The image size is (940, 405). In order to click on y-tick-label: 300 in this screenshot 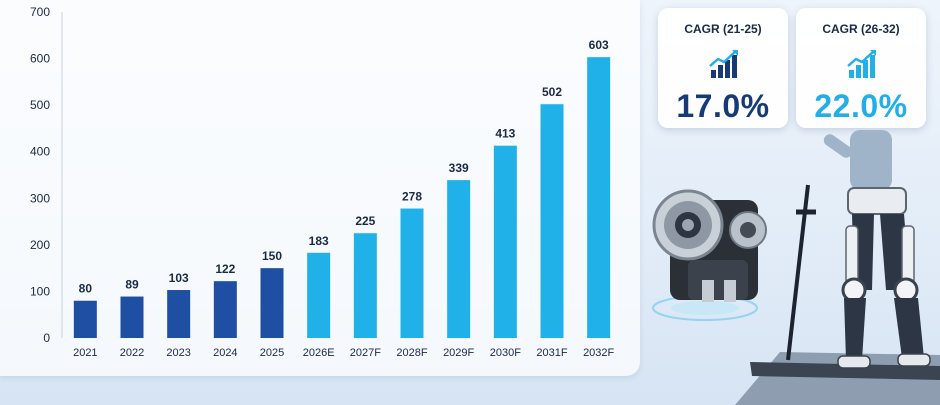, I will do `click(40, 198)`.